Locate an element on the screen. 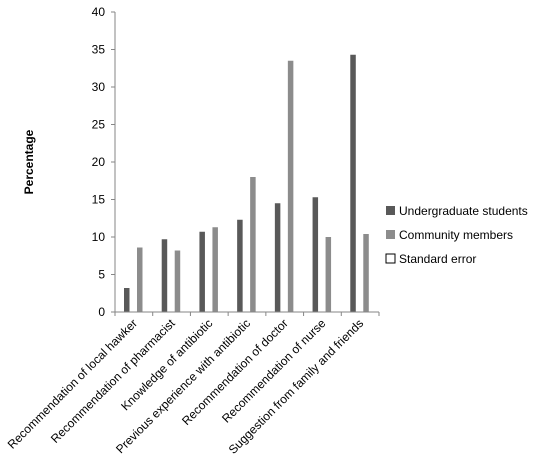  y-axis-ticks: 0 5 10 15 20 25 30 35 40 is located at coordinates (103, 162).